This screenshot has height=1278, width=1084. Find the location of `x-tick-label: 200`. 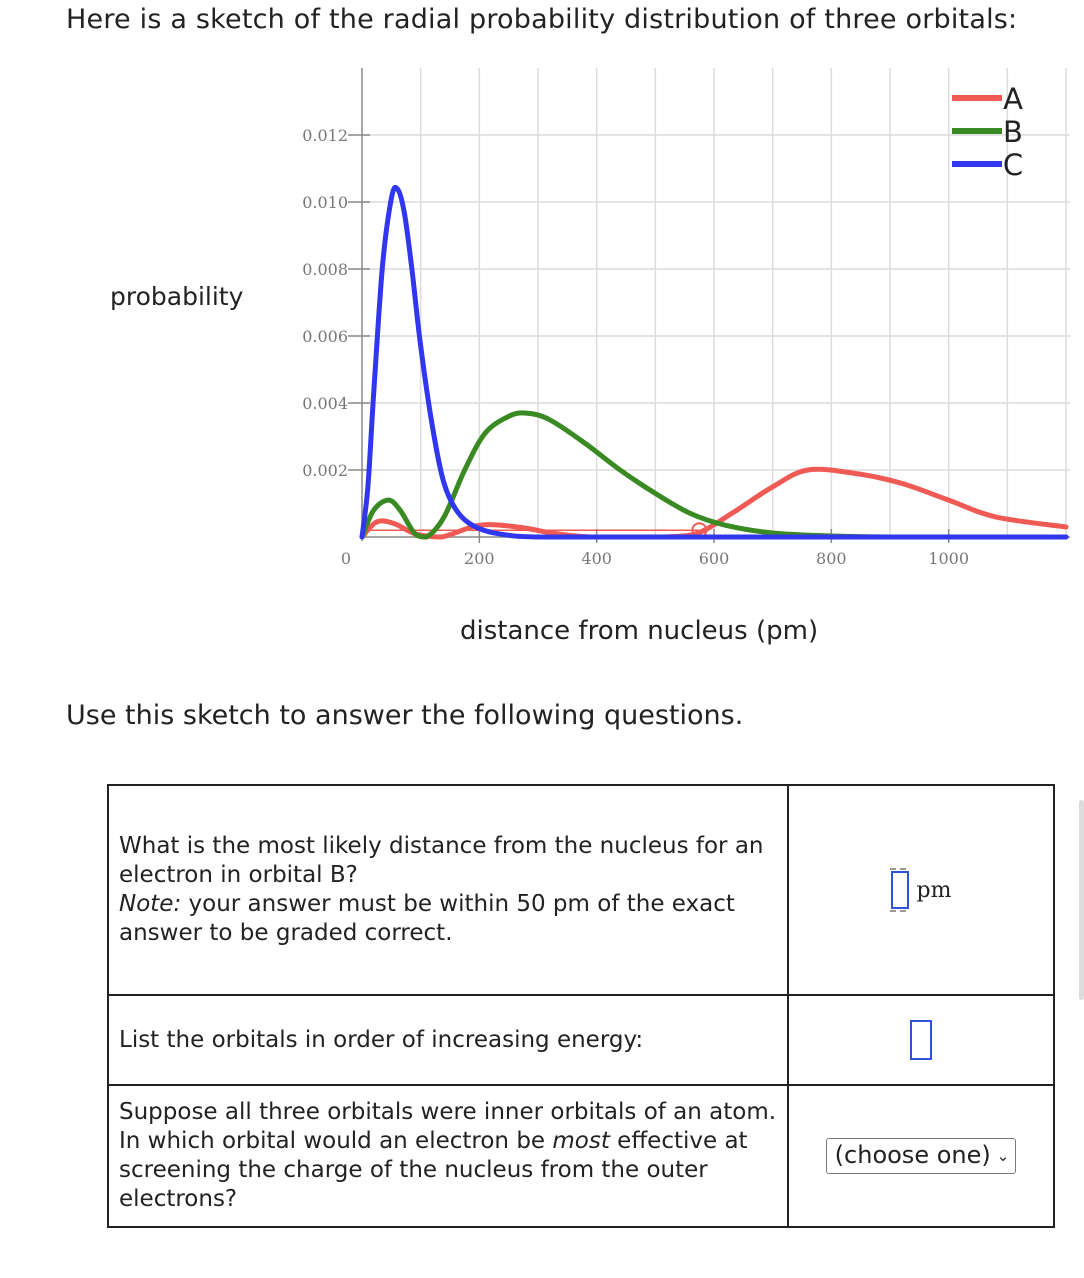

x-tick-label: 200 is located at coordinates (479, 558).